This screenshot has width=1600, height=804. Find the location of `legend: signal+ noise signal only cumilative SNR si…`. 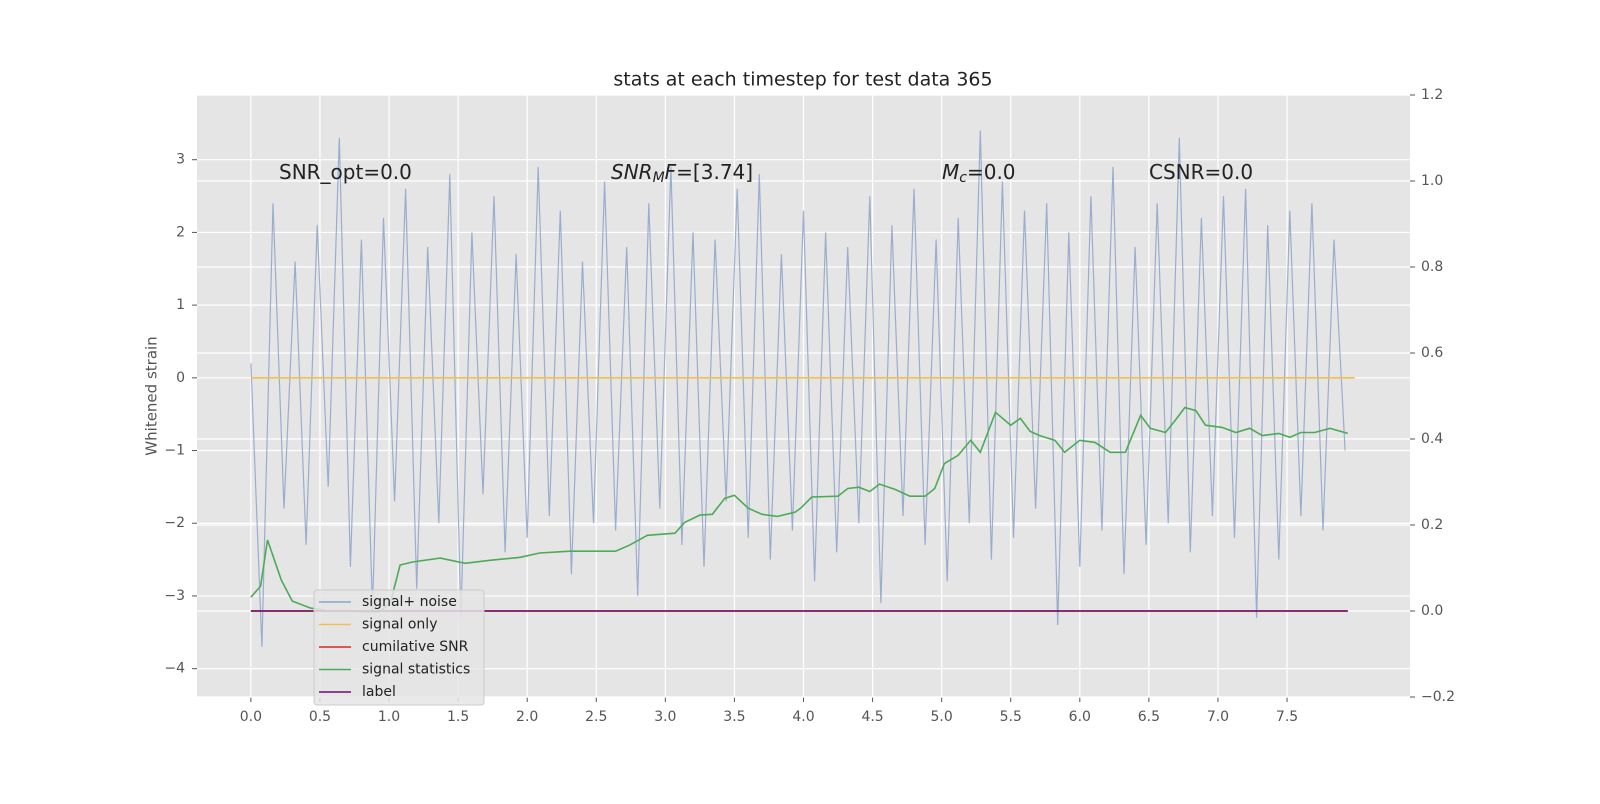

legend: signal+ noise signal only cumilative SNR si… is located at coordinates (399, 647).